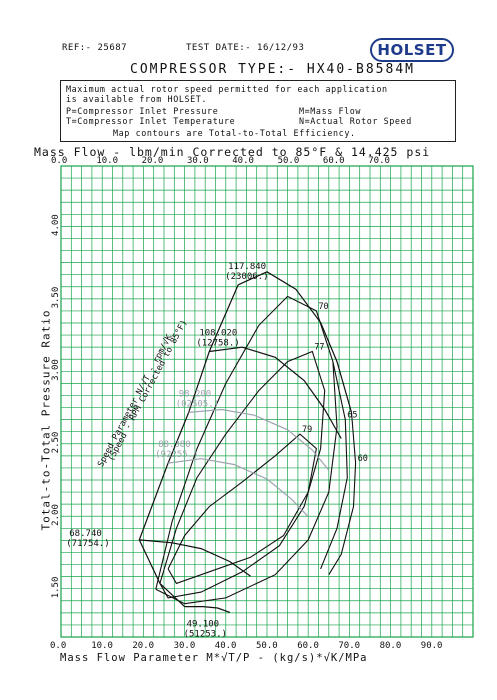 The image size is (497, 700). I want to click on top-tick-label: 20.0, so click(153, 161).